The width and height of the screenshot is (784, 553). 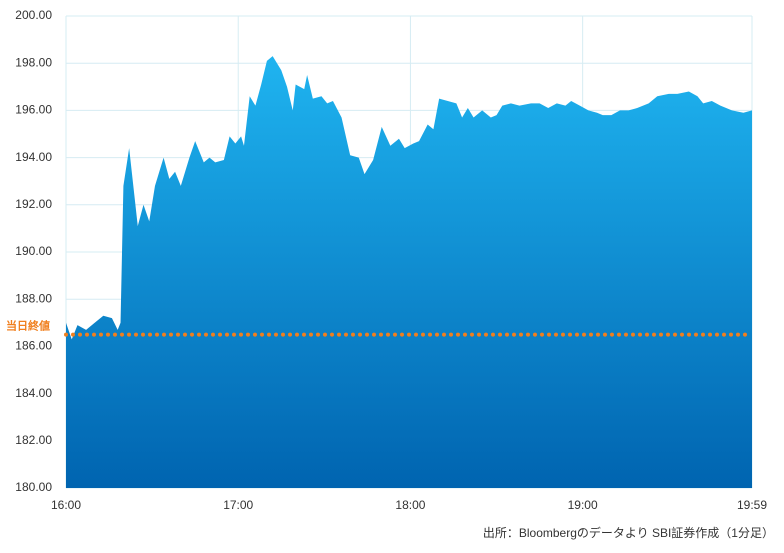 I want to click on y-tick-label: 188.00, so click(x=33, y=298).